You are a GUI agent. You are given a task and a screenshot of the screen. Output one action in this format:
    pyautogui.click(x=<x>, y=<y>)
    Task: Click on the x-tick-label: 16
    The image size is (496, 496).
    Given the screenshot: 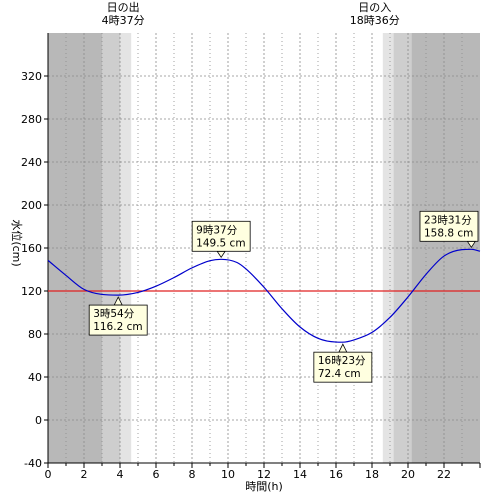 What is the action you would take?
    pyautogui.click(x=336, y=474)
    